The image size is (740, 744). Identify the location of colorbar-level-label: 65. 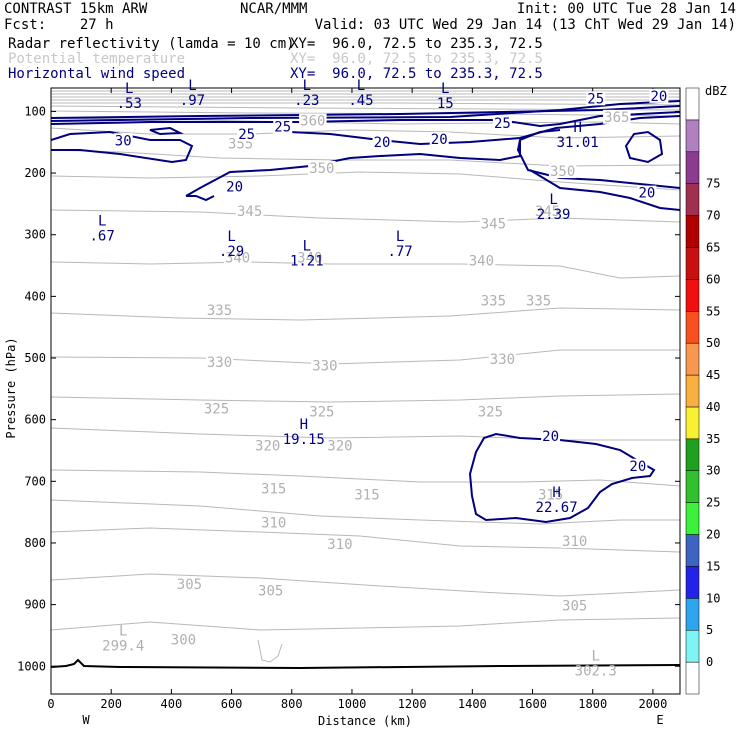
(713, 247).